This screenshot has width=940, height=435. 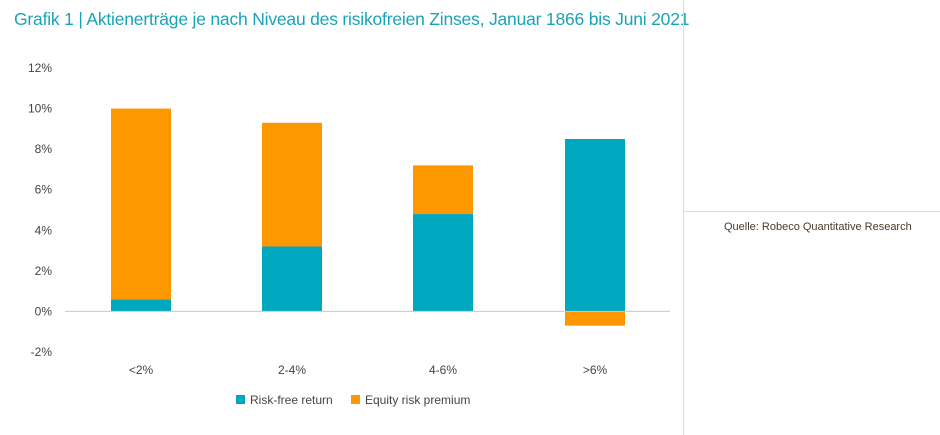 What do you see at coordinates (44, 311) in the screenshot?
I see `y-tick-label: 0%` at bounding box center [44, 311].